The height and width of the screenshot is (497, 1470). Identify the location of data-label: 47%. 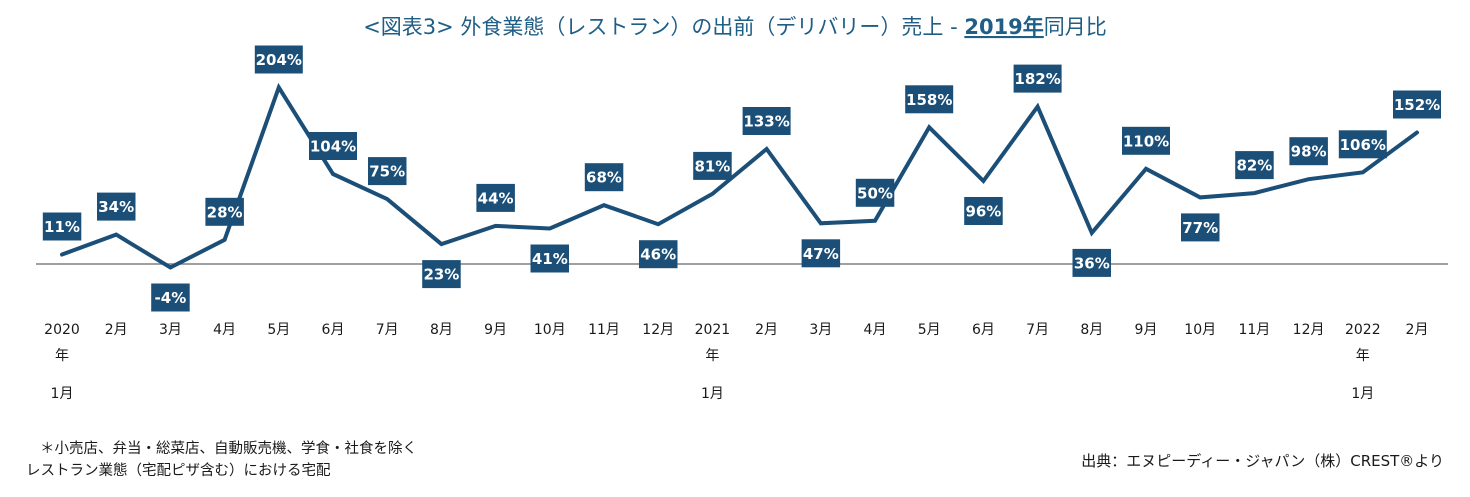
(821, 253).